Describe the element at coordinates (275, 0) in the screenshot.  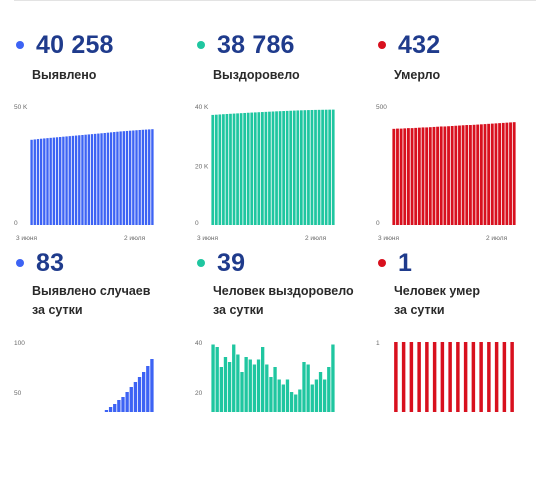
I see `top-divider` at that location.